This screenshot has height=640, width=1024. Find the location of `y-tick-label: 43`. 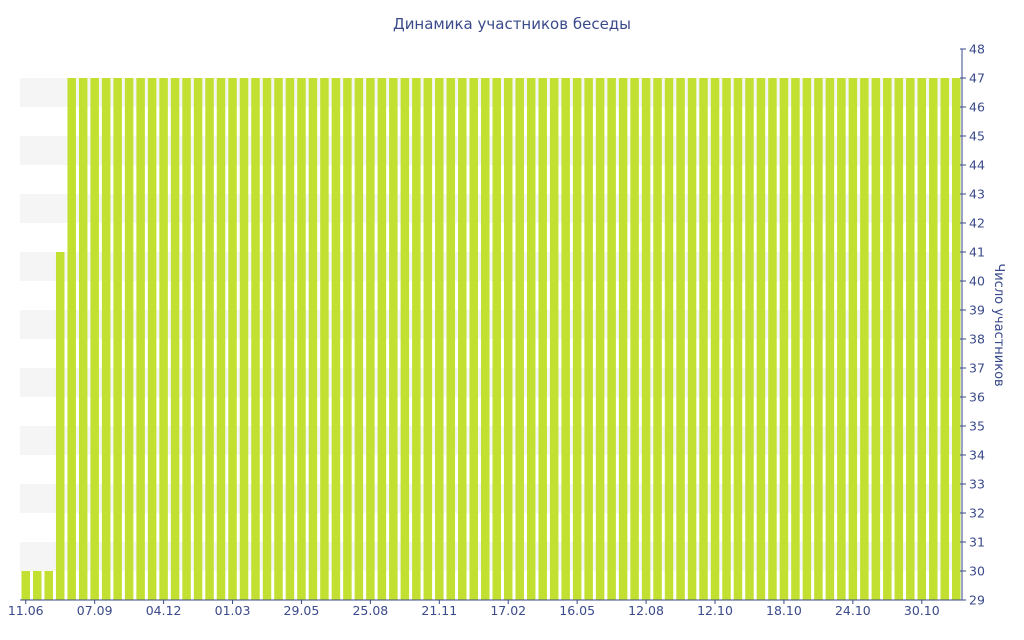

y-tick-label: 43 is located at coordinates (977, 194).